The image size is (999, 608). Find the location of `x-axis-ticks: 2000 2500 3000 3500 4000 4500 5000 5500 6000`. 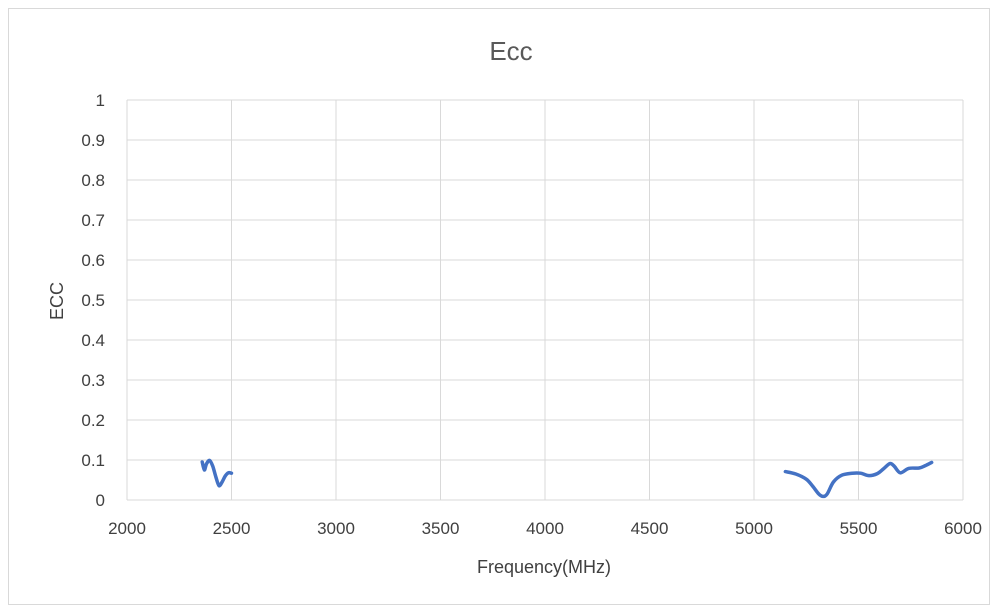

x-axis-ticks: 2000 2500 3000 3500 4000 4500 5000 5500 6000 is located at coordinates (545, 528).